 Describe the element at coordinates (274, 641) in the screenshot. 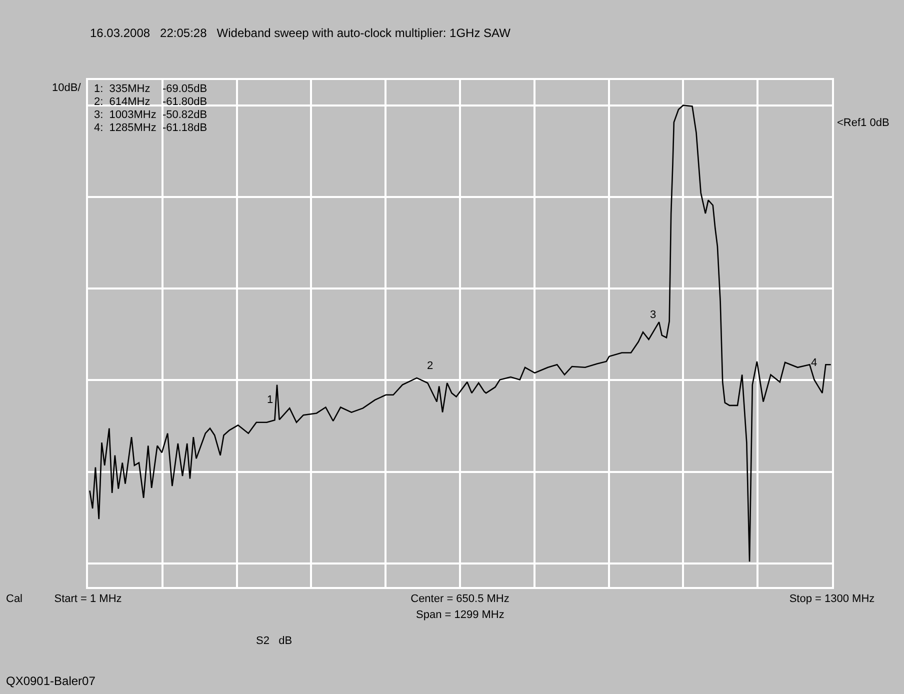

I see `text: S2 dB` at that location.